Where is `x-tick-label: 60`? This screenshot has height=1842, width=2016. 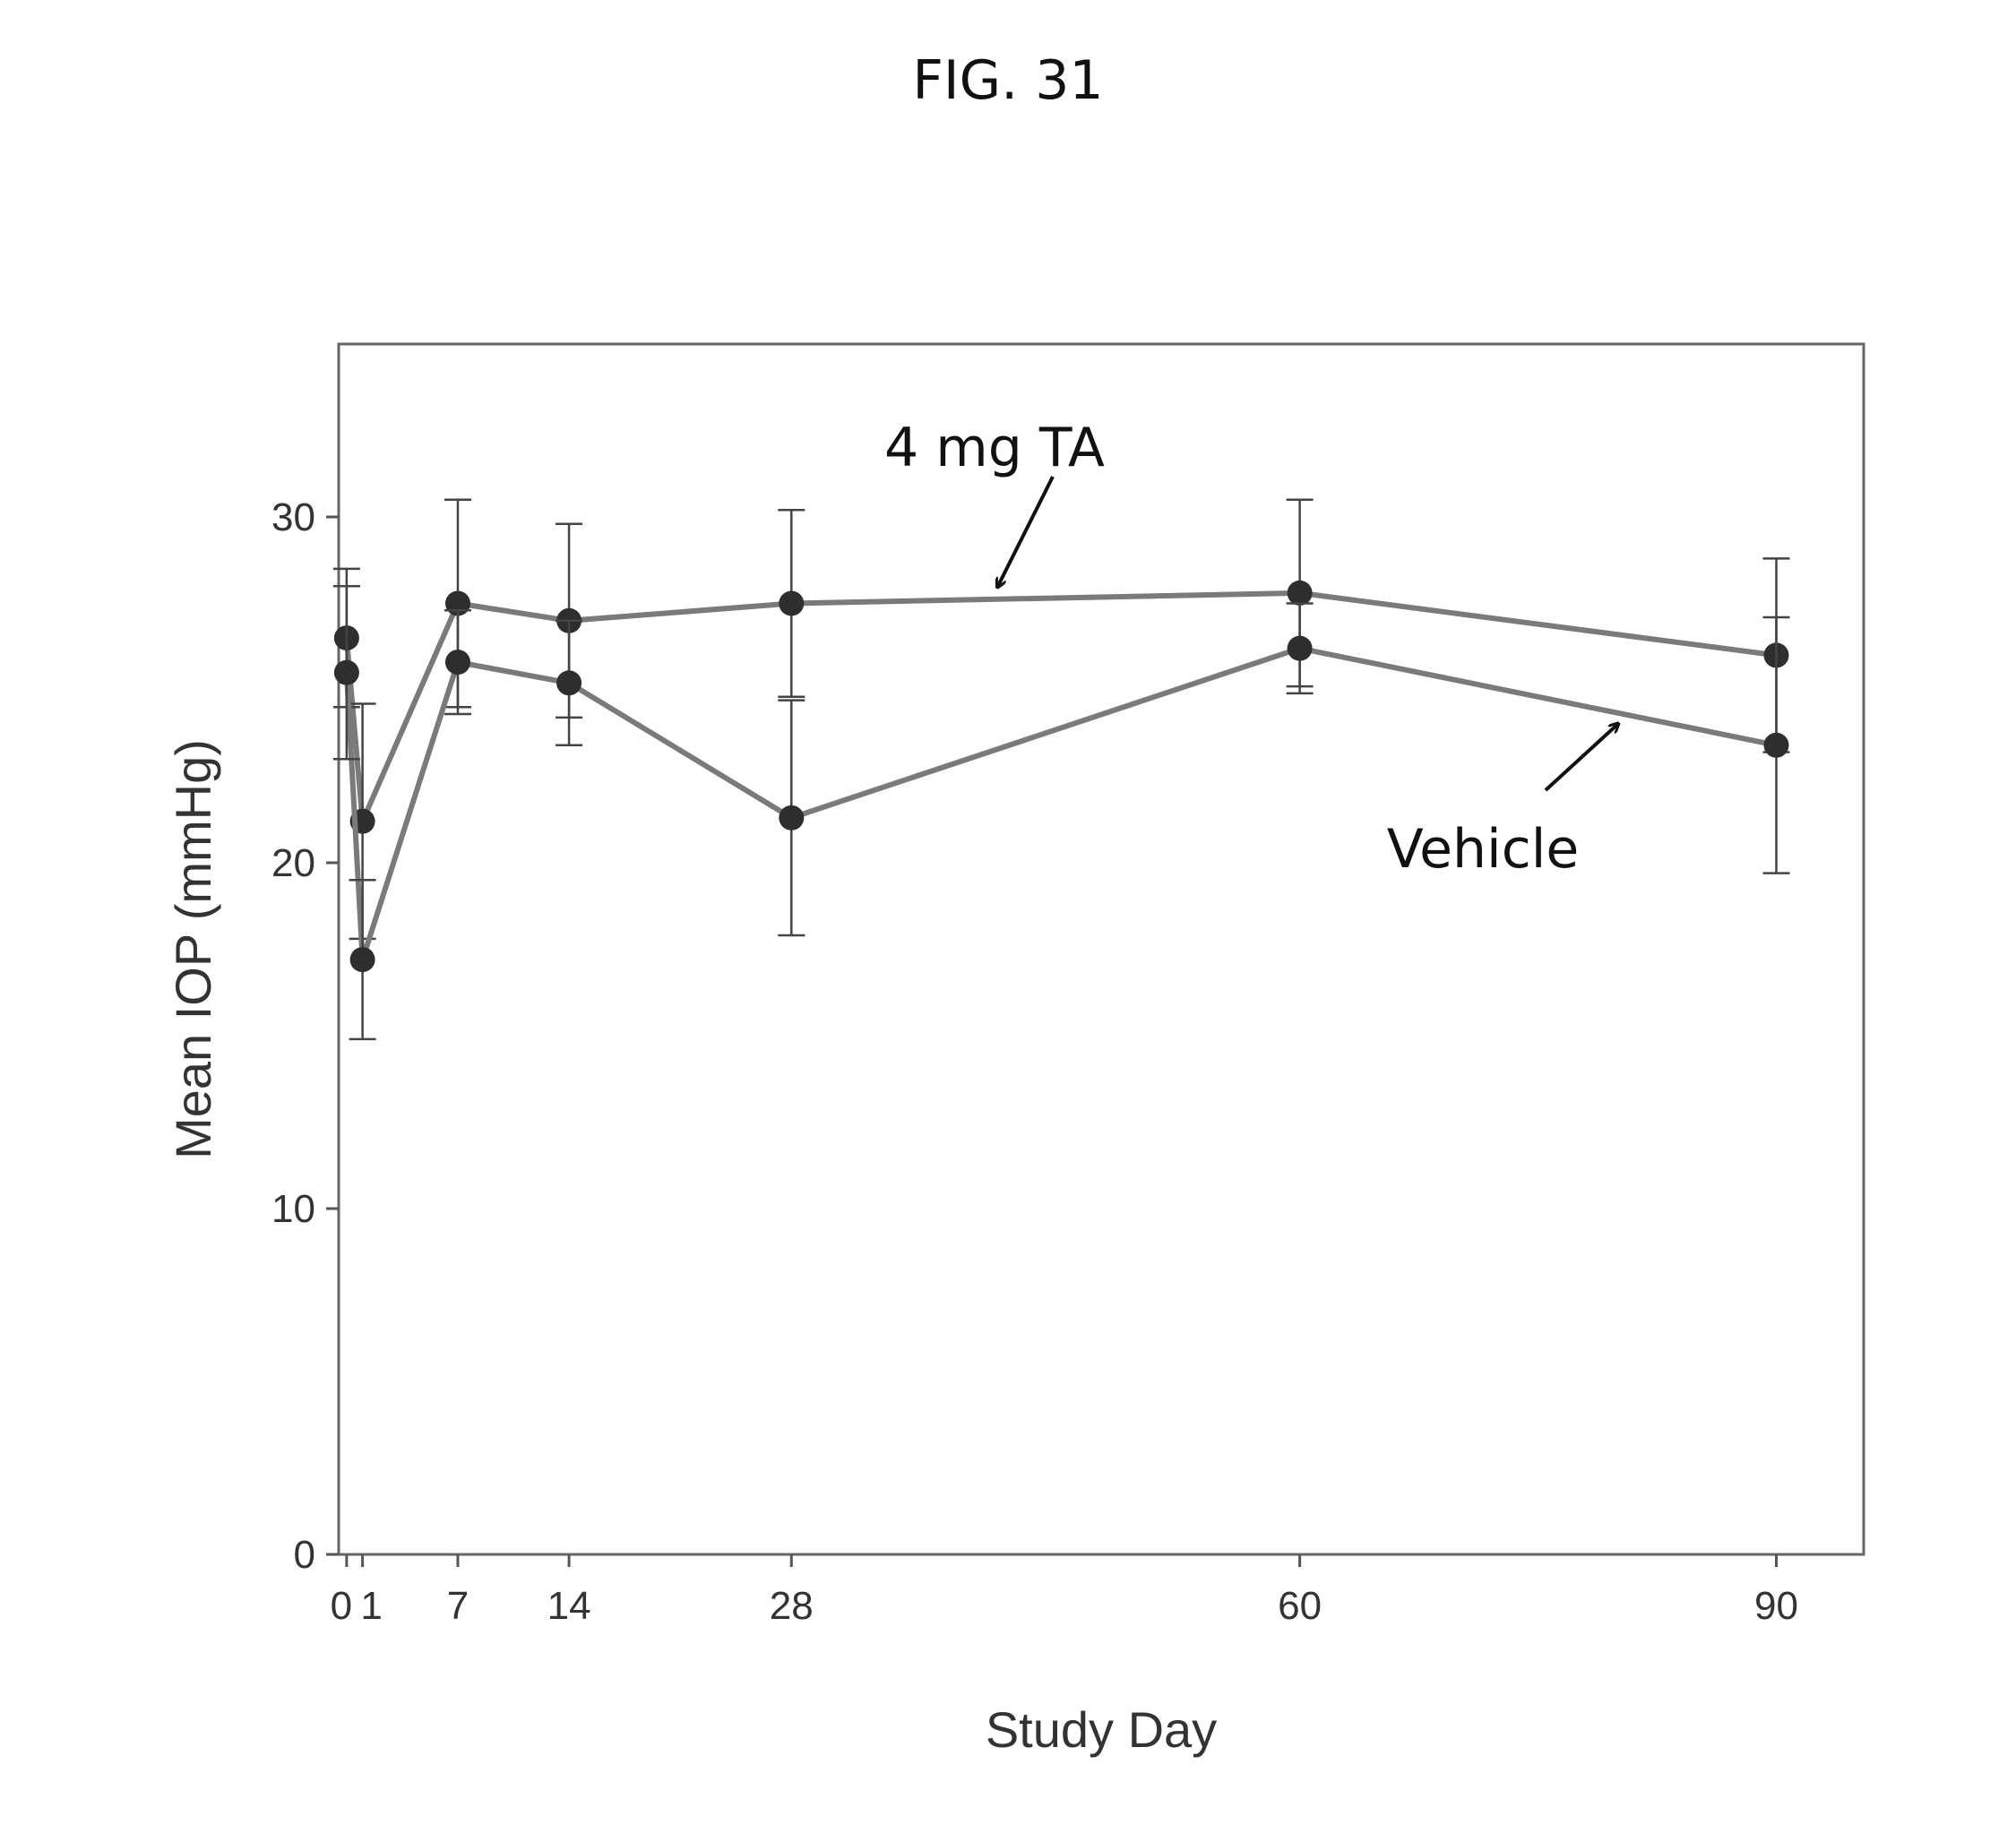
x-tick-label: 60 is located at coordinates (1300, 1606).